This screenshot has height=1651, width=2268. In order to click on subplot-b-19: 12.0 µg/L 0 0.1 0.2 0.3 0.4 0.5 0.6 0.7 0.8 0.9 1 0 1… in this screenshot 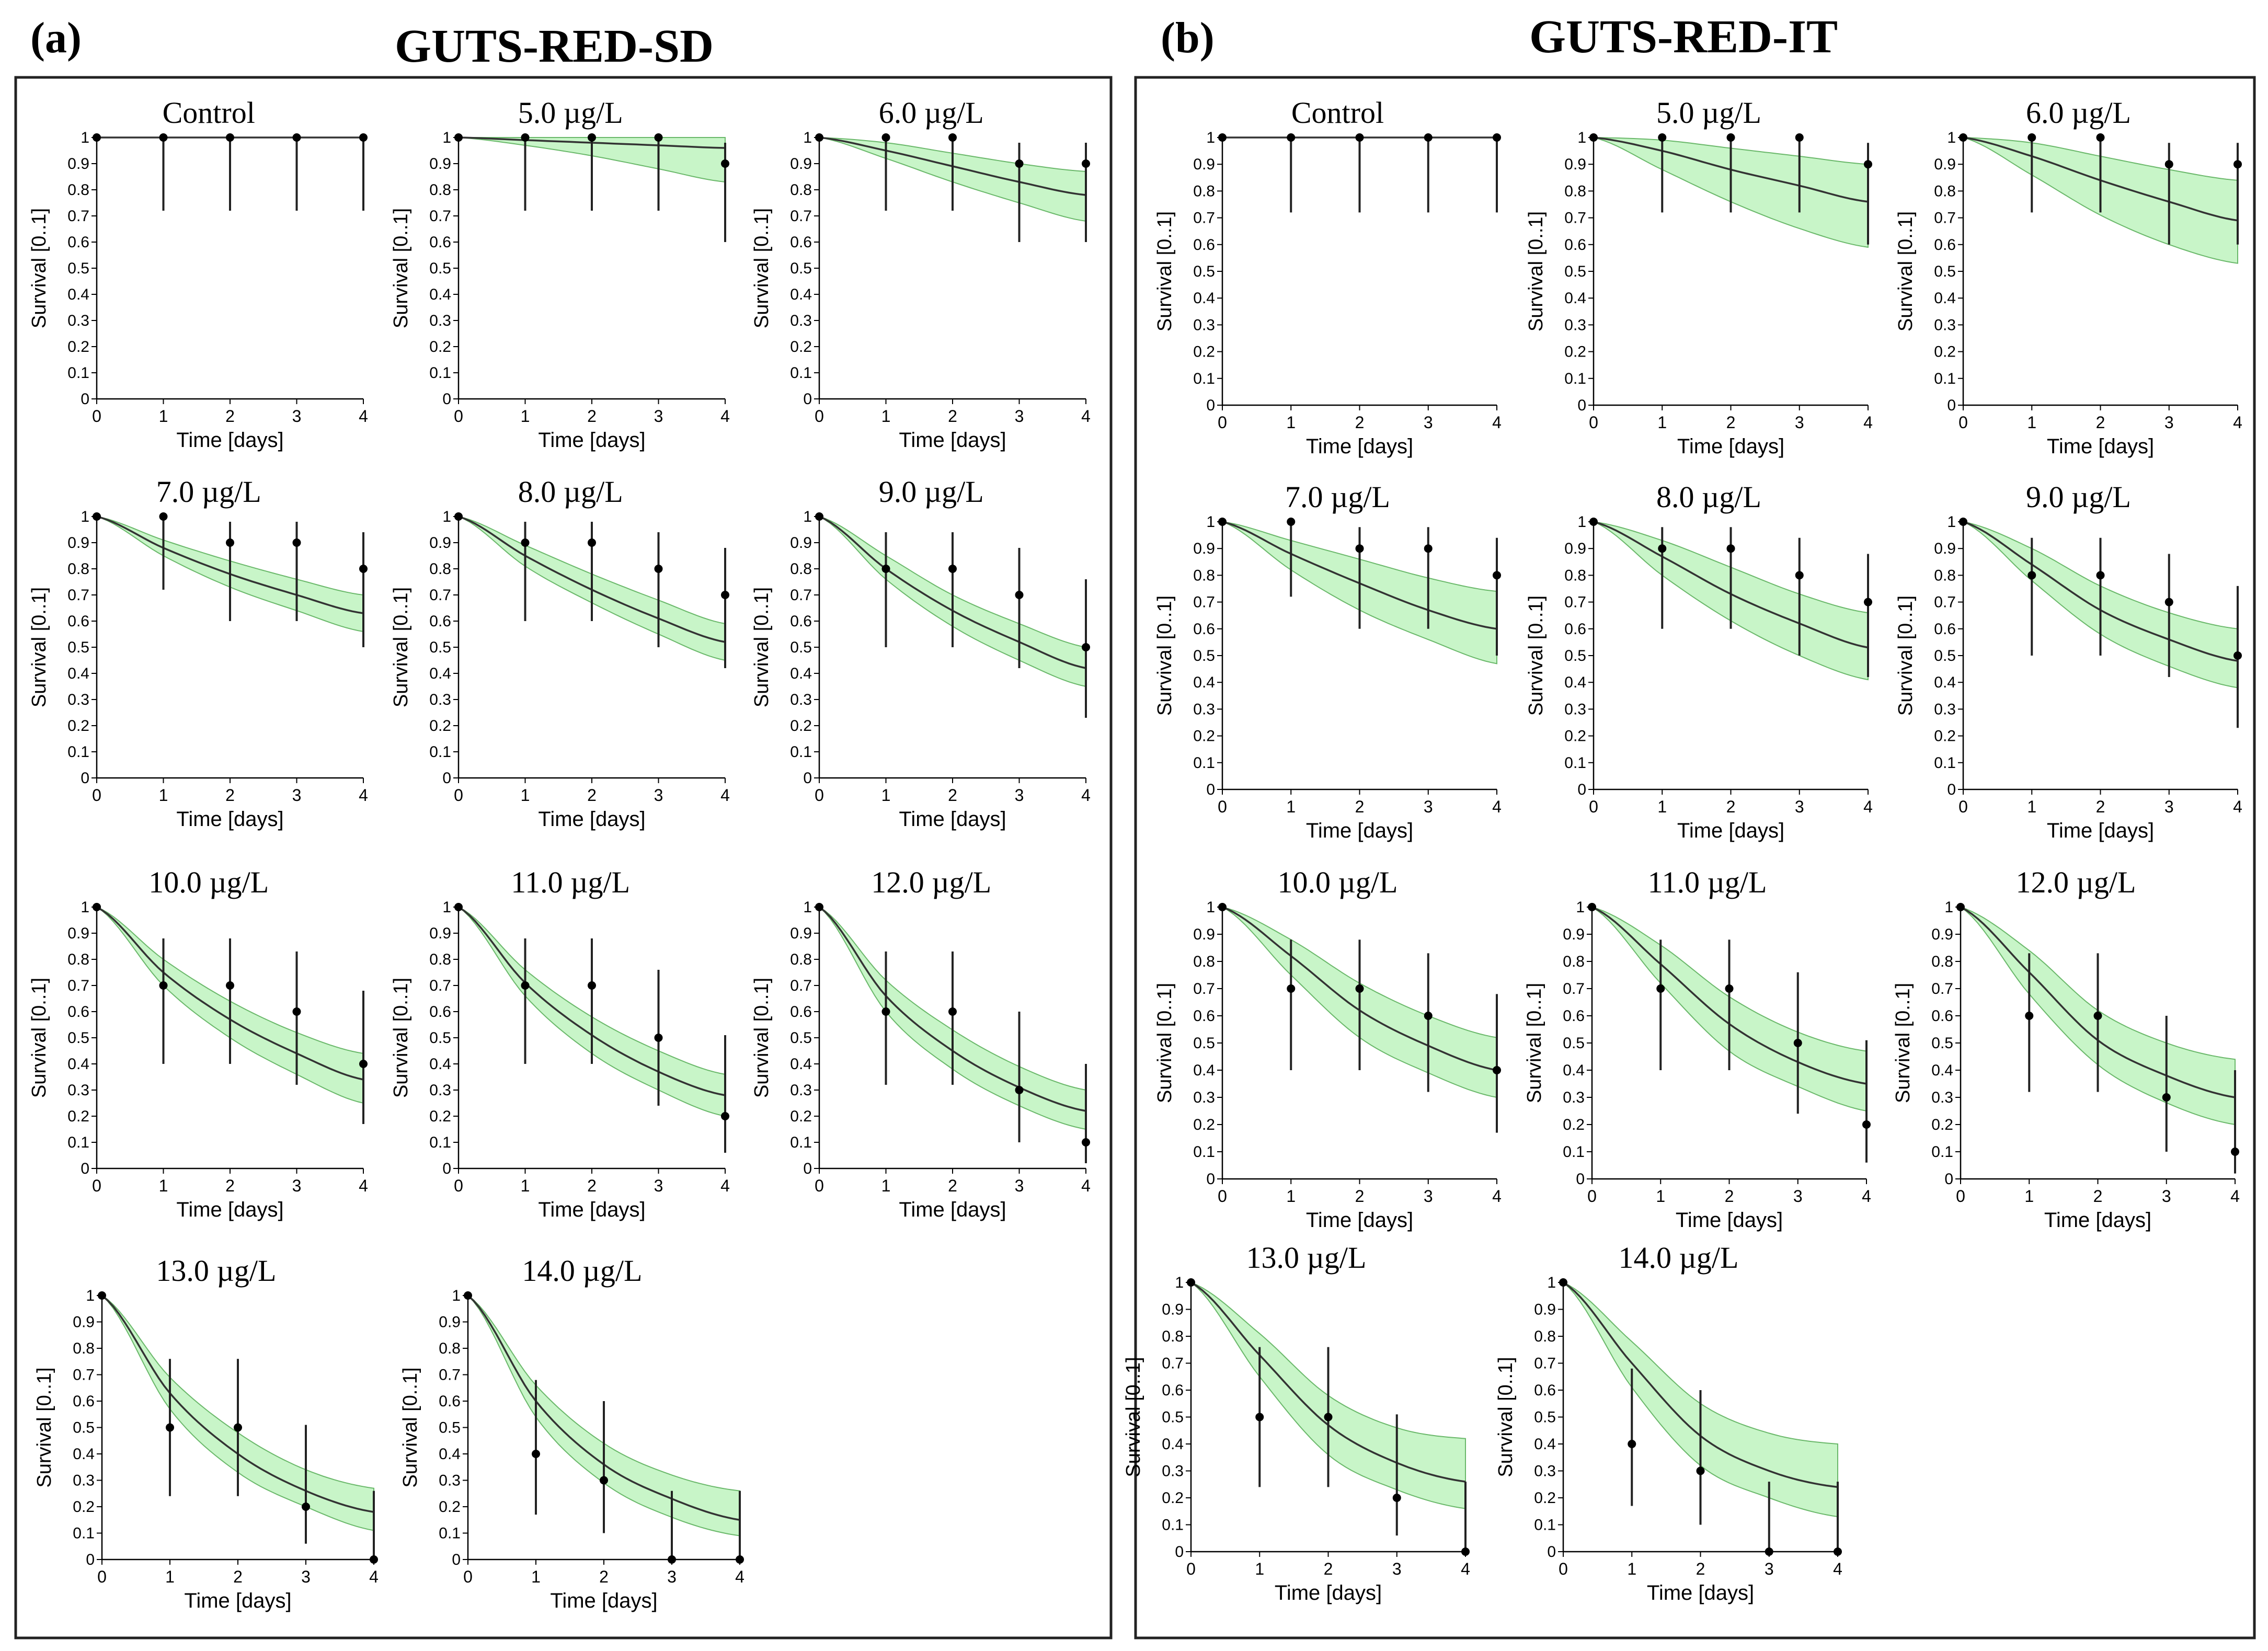, I will do `click(2066, 1048)`.